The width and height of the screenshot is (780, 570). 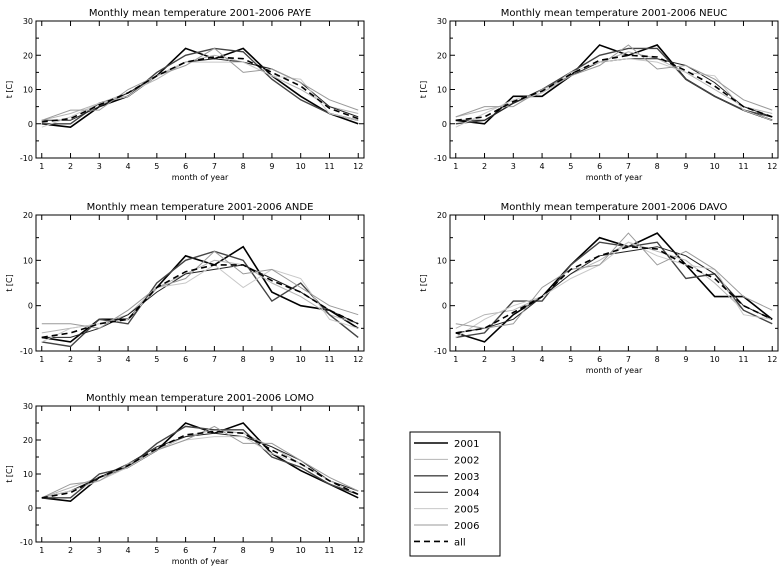 I want to click on legend-label: 2001, so click(x=466, y=444).